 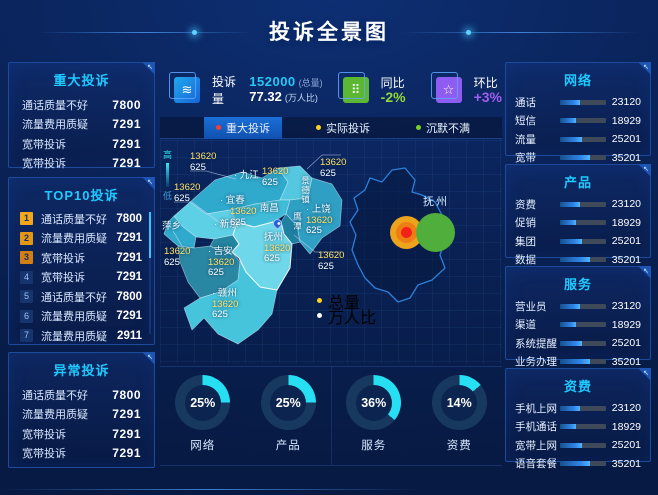 I want to click on donut-hole: 25%, so click(x=202, y=402).